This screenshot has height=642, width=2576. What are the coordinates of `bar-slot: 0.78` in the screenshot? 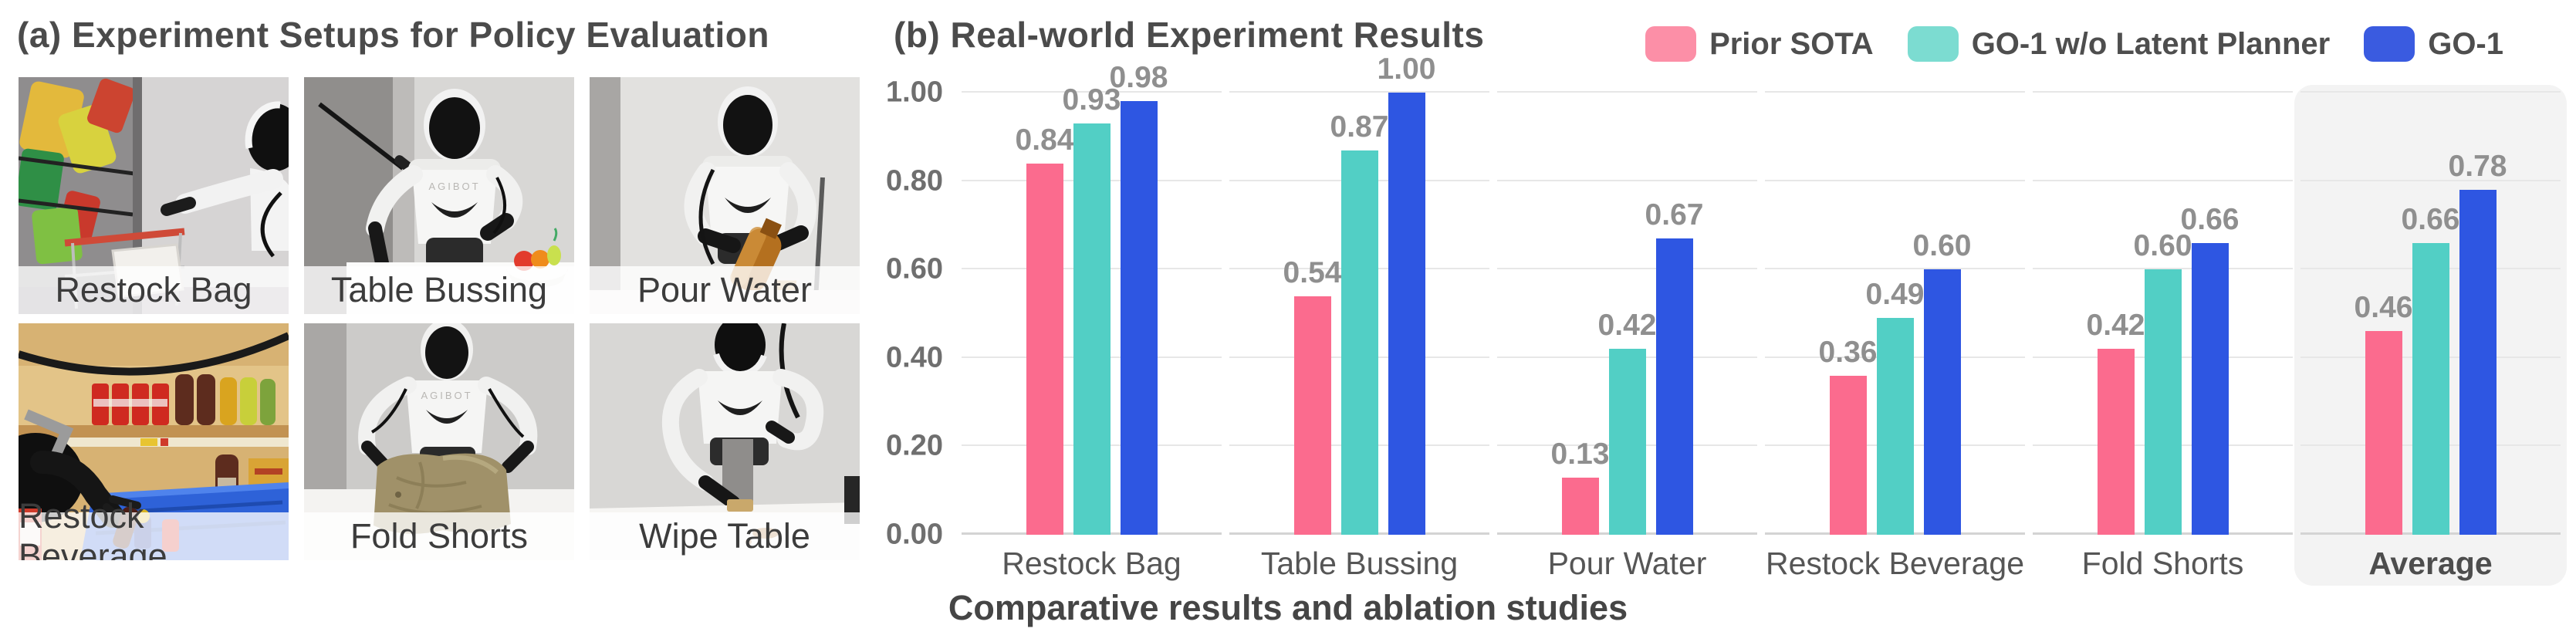 It's located at (2478, 314).